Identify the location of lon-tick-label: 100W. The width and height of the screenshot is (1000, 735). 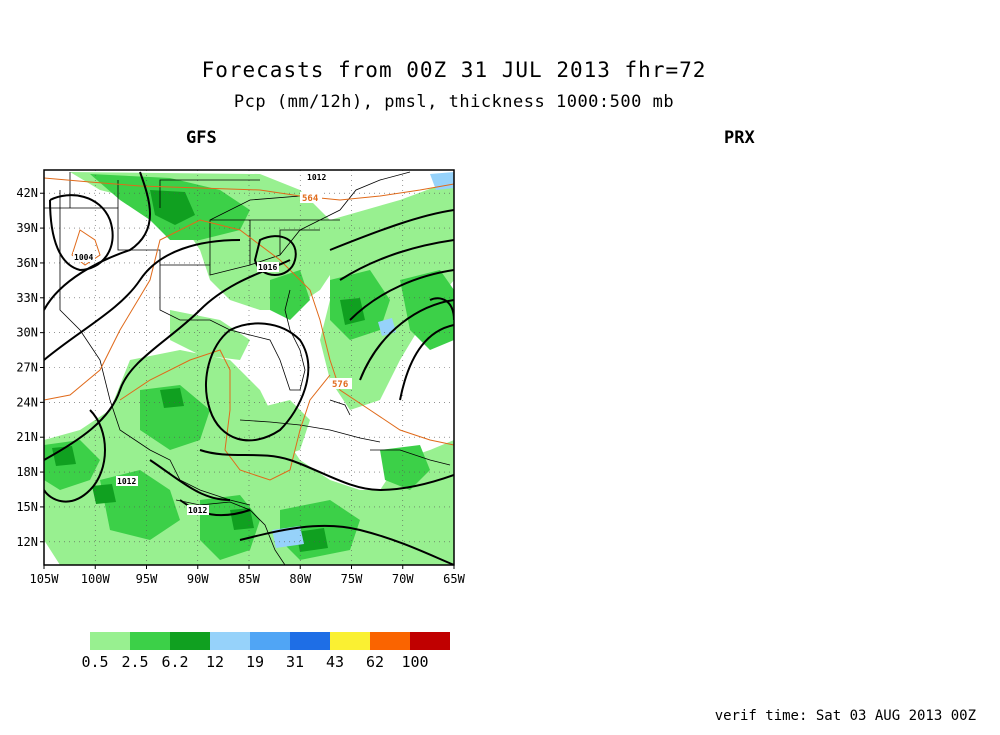
(96, 579).